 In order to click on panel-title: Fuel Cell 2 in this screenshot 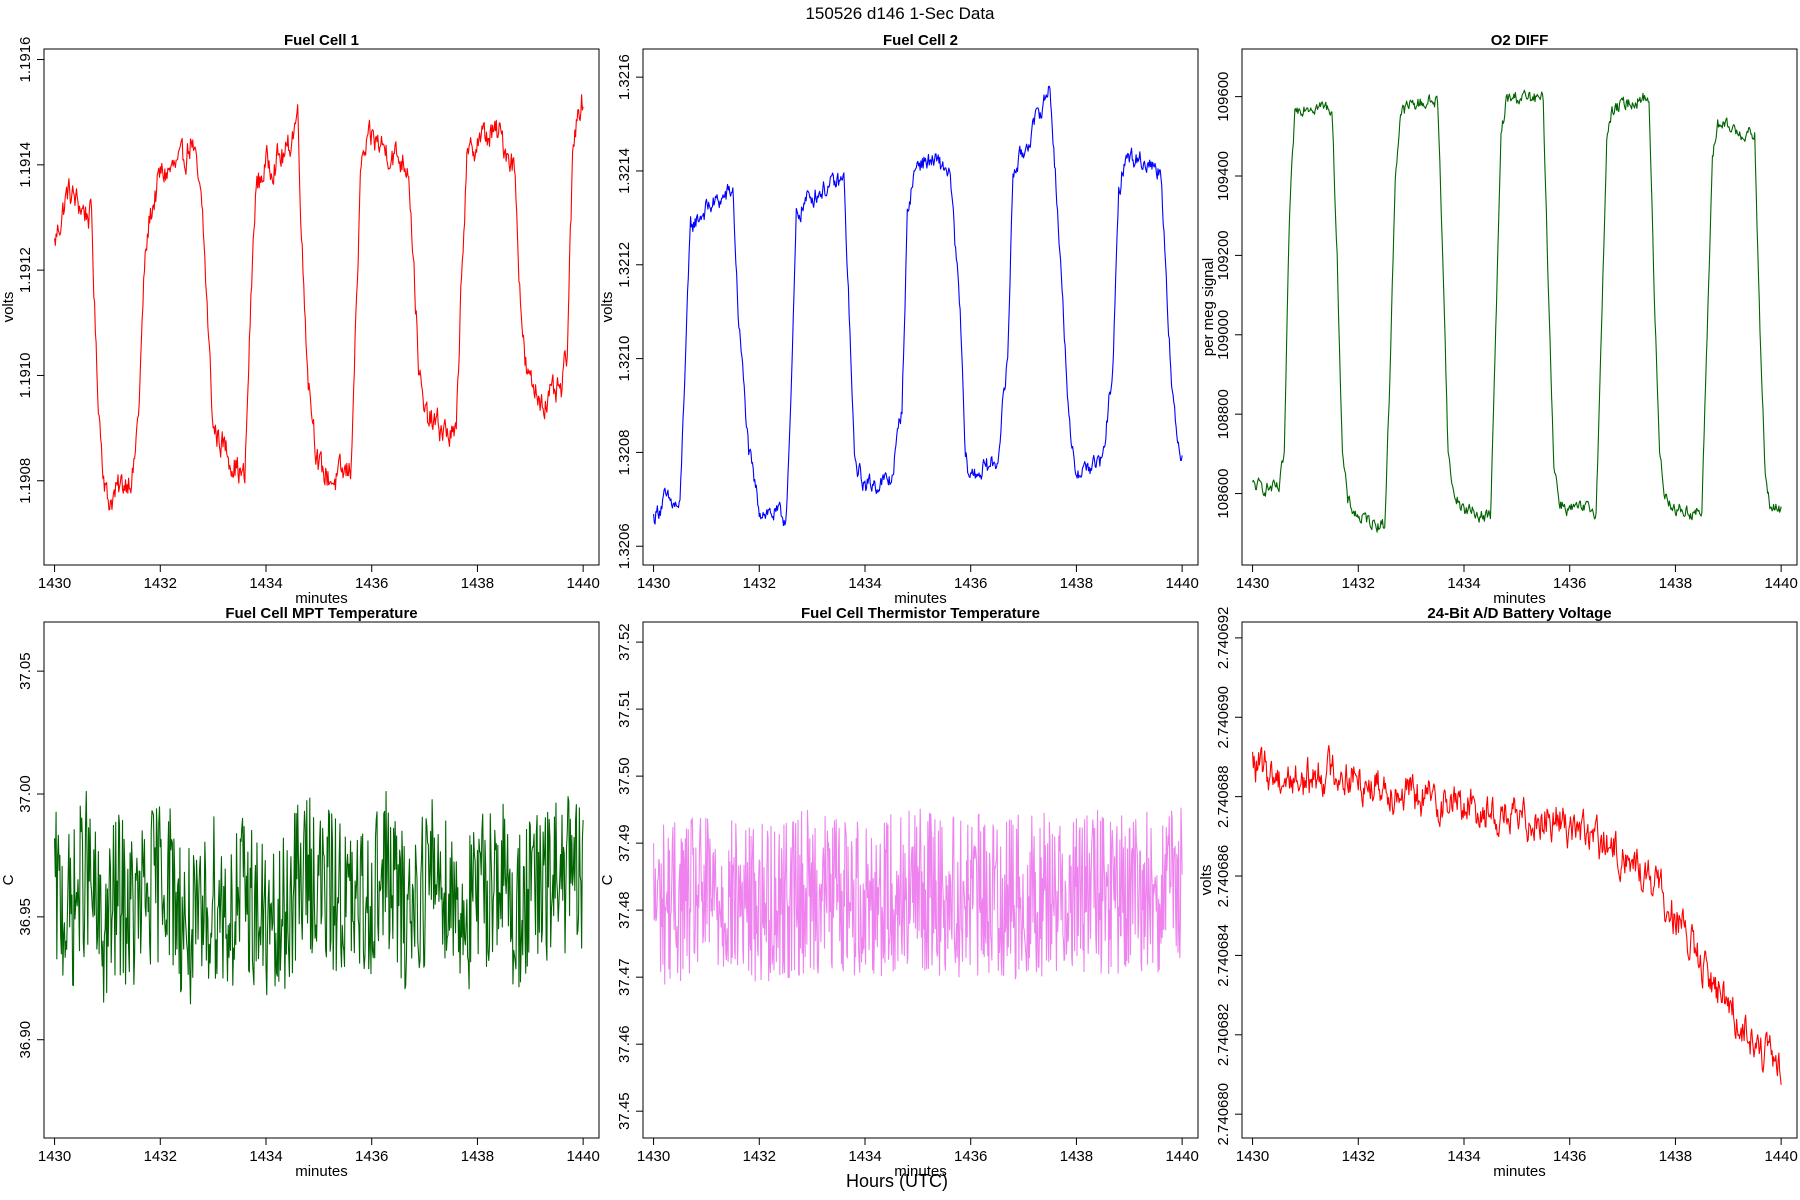, I will do `click(920, 40)`.